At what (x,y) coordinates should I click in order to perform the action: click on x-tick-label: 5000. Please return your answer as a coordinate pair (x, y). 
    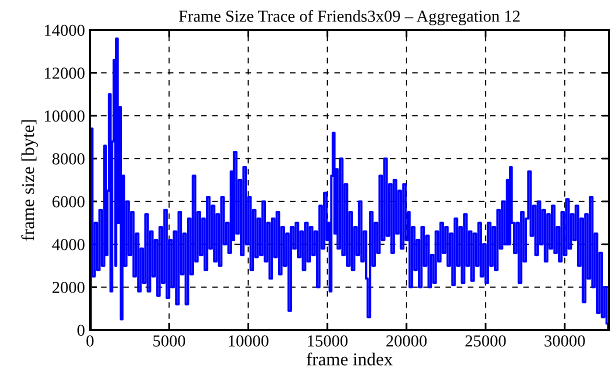
    Looking at the image, I should click on (169, 341).